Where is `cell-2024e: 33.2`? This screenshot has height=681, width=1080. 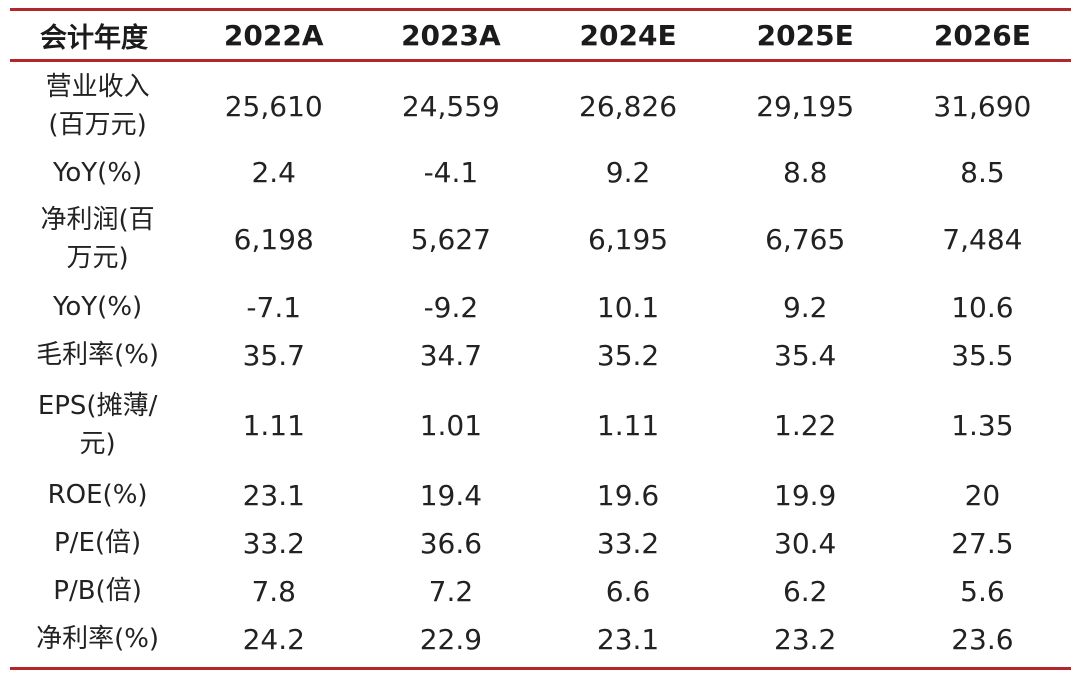 cell-2024e: 33.2 is located at coordinates (628, 543).